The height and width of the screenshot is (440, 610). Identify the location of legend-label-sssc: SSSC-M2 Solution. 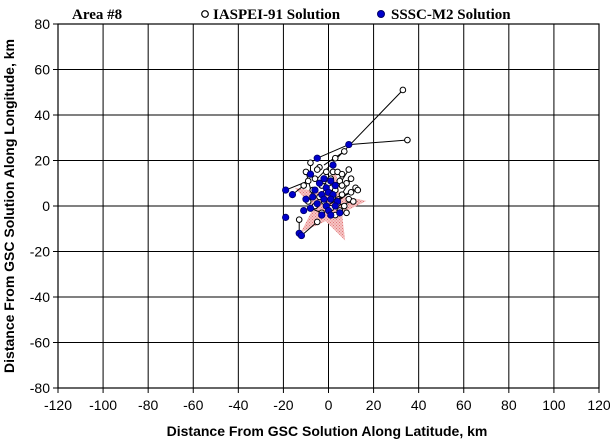
(451, 15).